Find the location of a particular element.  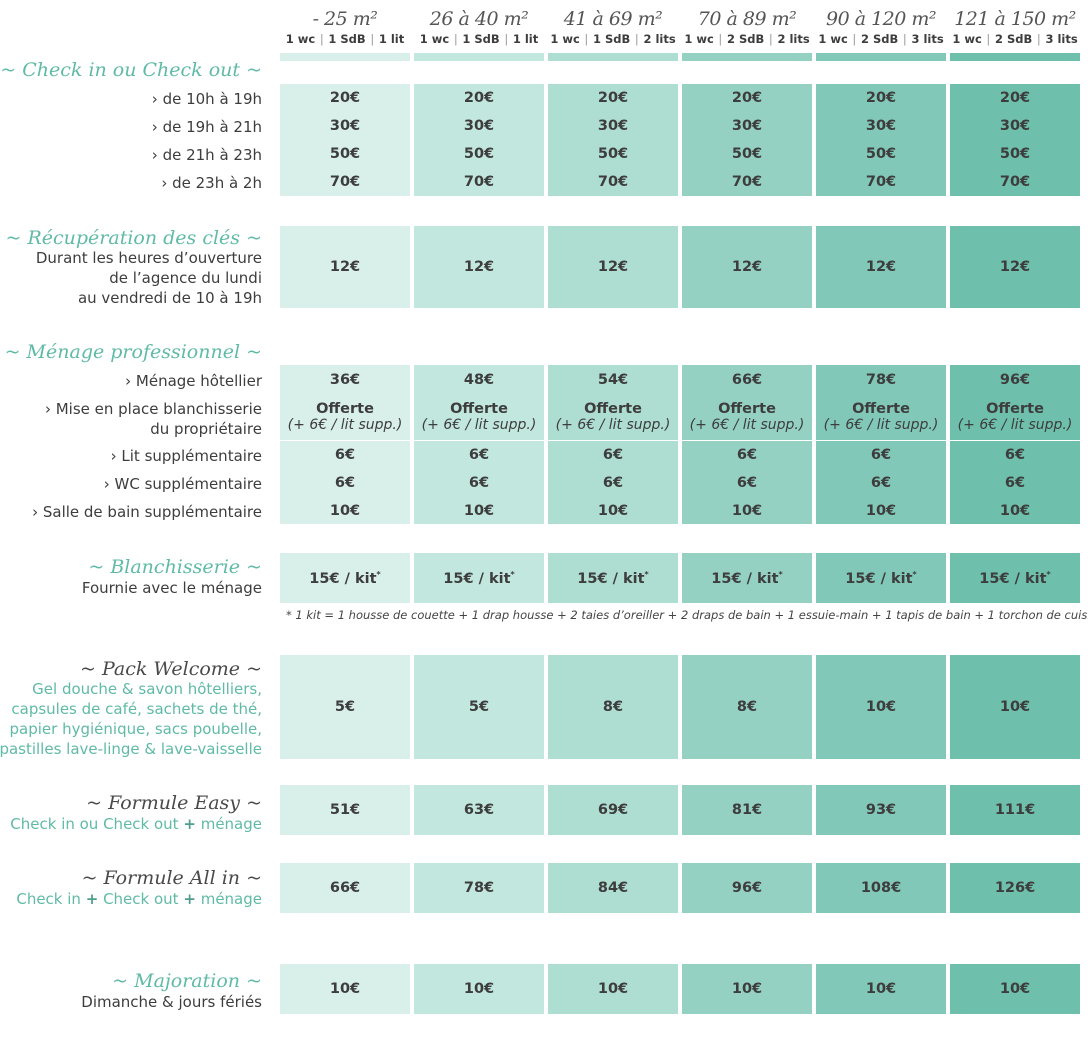

column-specs: 1 wc | 1 SdB | 1 lit is located at coordinates (479, 39).